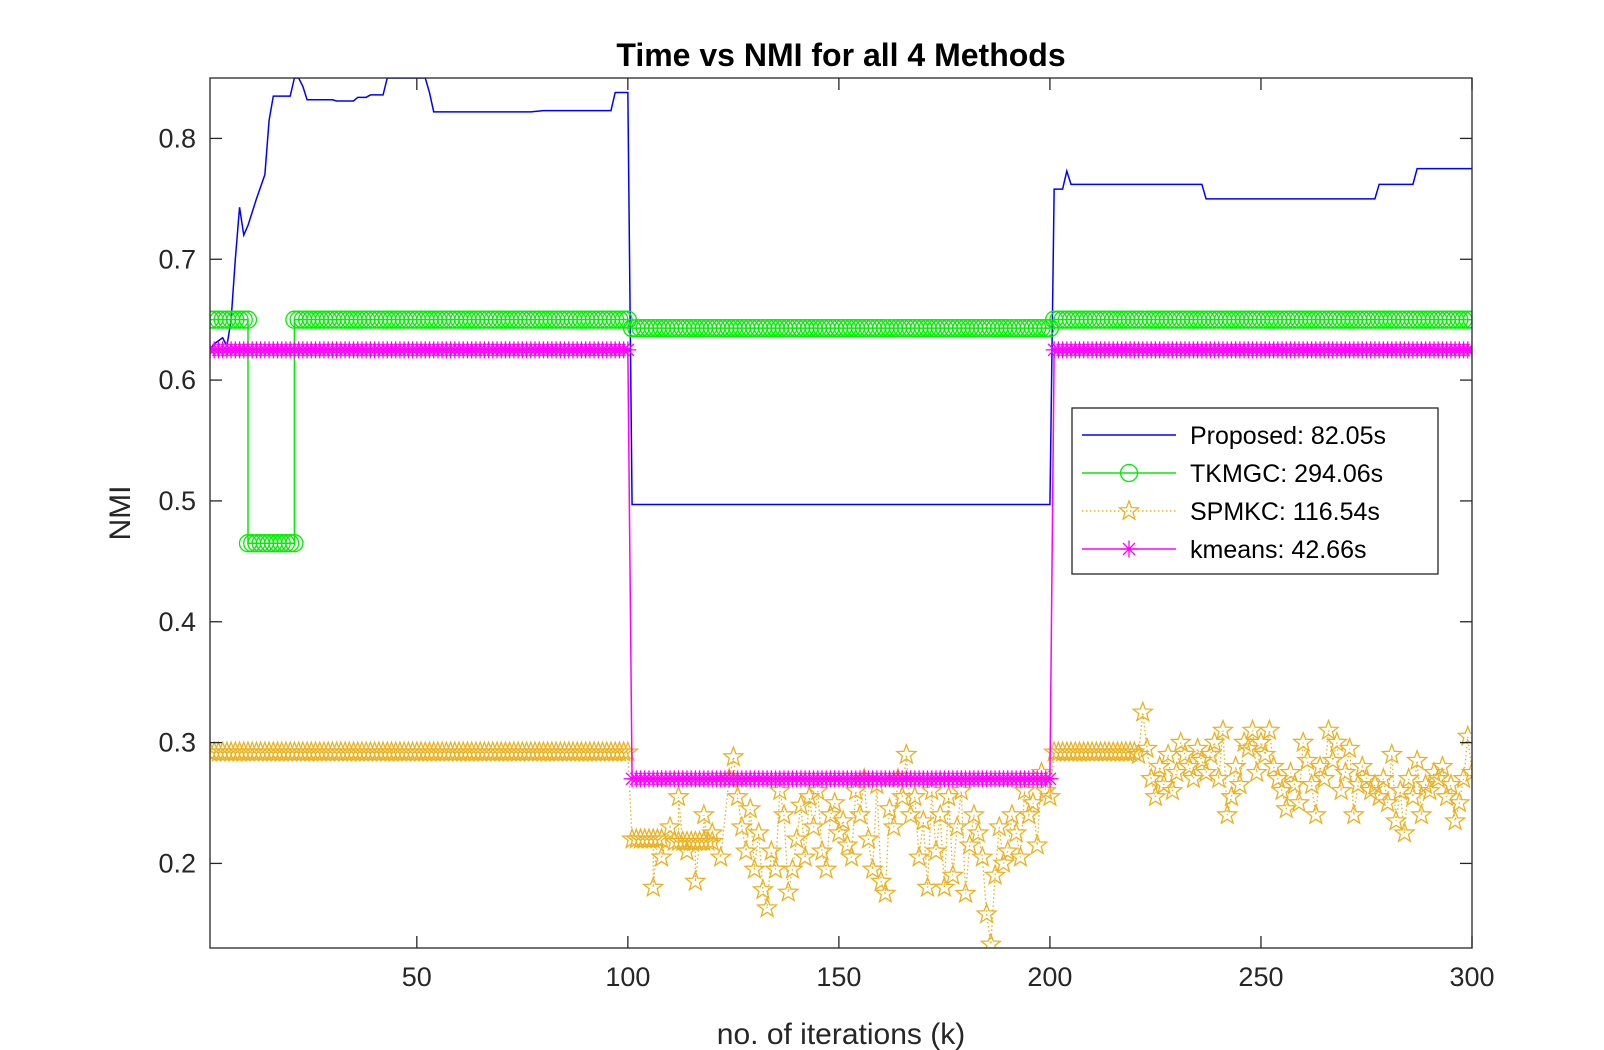 Image resolution: width=1604 pixels, height=1050 pixels. Describe the element at coordinates (1129, 549) in the screenshot. I see `legend-marker` at that location.